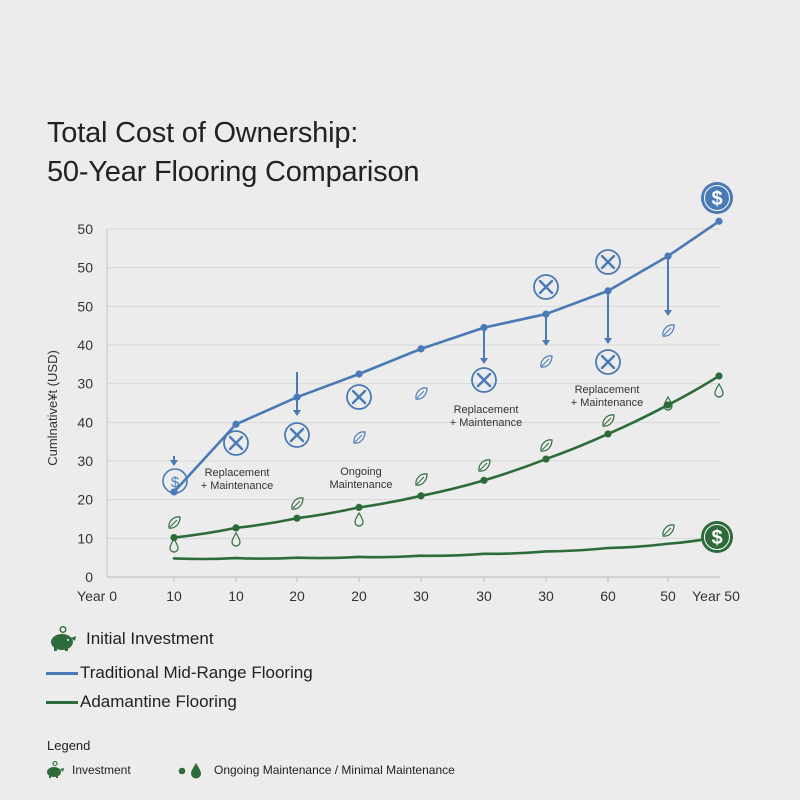  Describe the element at coordinates (233, 172) in the screenshot. I see `chart-title-line-2: 50-Year Flooring Comparison` at that location.